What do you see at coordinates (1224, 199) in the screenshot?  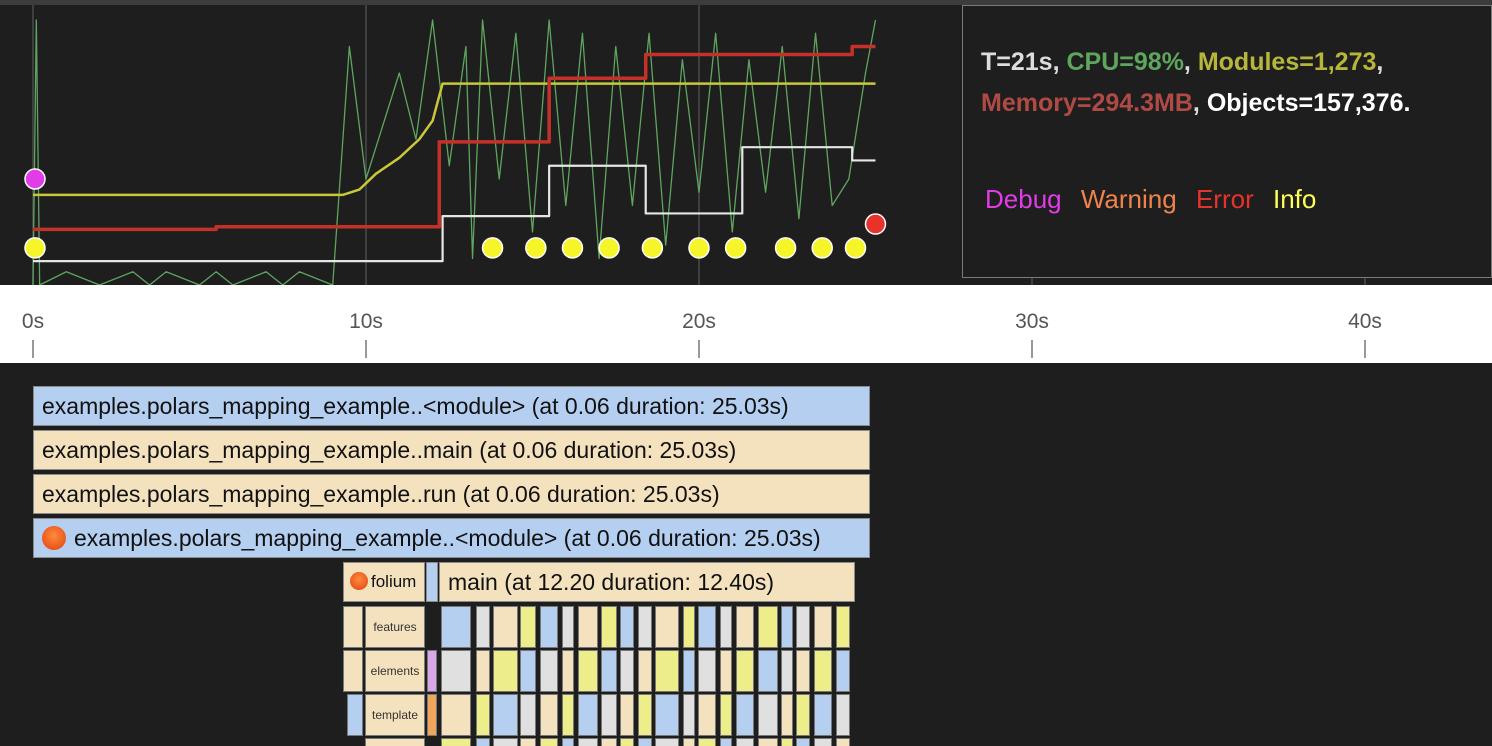 I see `legend-error: Error` at bounding box center [1224, 199].